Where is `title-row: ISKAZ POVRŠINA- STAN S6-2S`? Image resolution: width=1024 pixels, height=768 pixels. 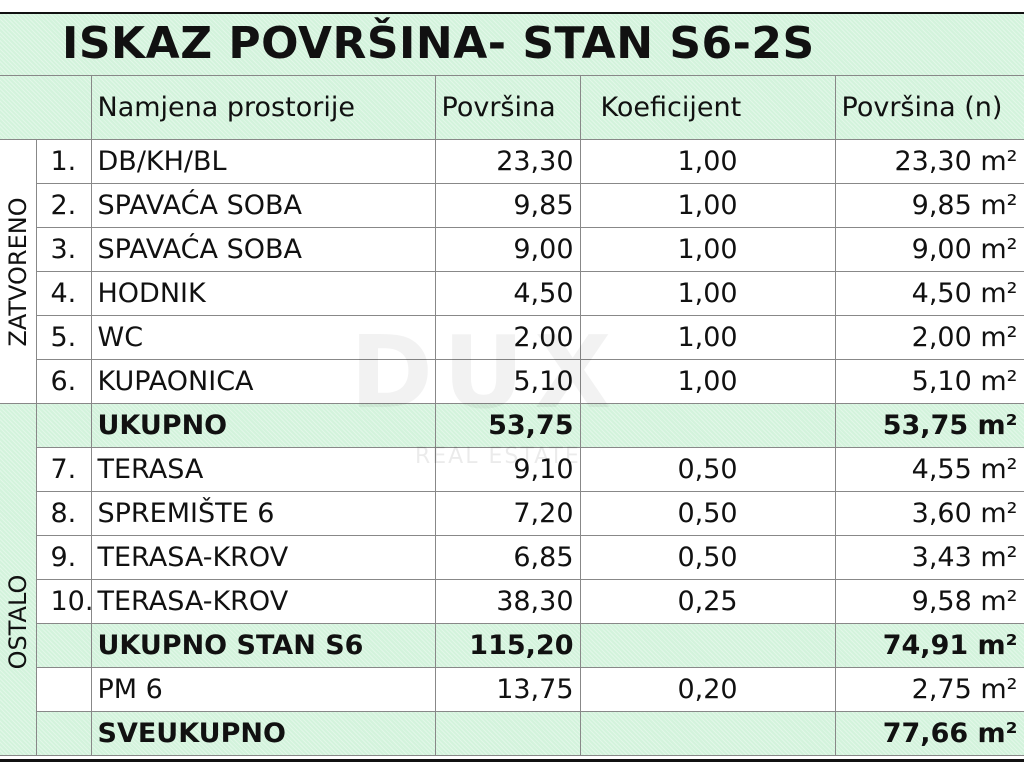 title-row: ISKAZ POVRŠINA- STAN S6-2S is located at coordinates (512, 45).